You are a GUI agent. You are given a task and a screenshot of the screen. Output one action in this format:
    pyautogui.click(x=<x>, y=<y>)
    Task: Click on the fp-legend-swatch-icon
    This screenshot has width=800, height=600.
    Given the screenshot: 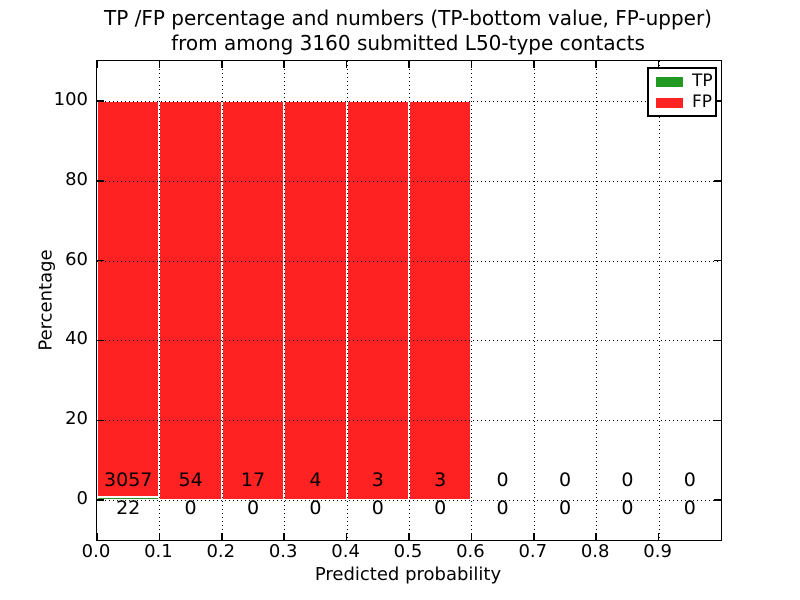 What is the action you would take?
    pyautogui.click(x=669, y=102)
    